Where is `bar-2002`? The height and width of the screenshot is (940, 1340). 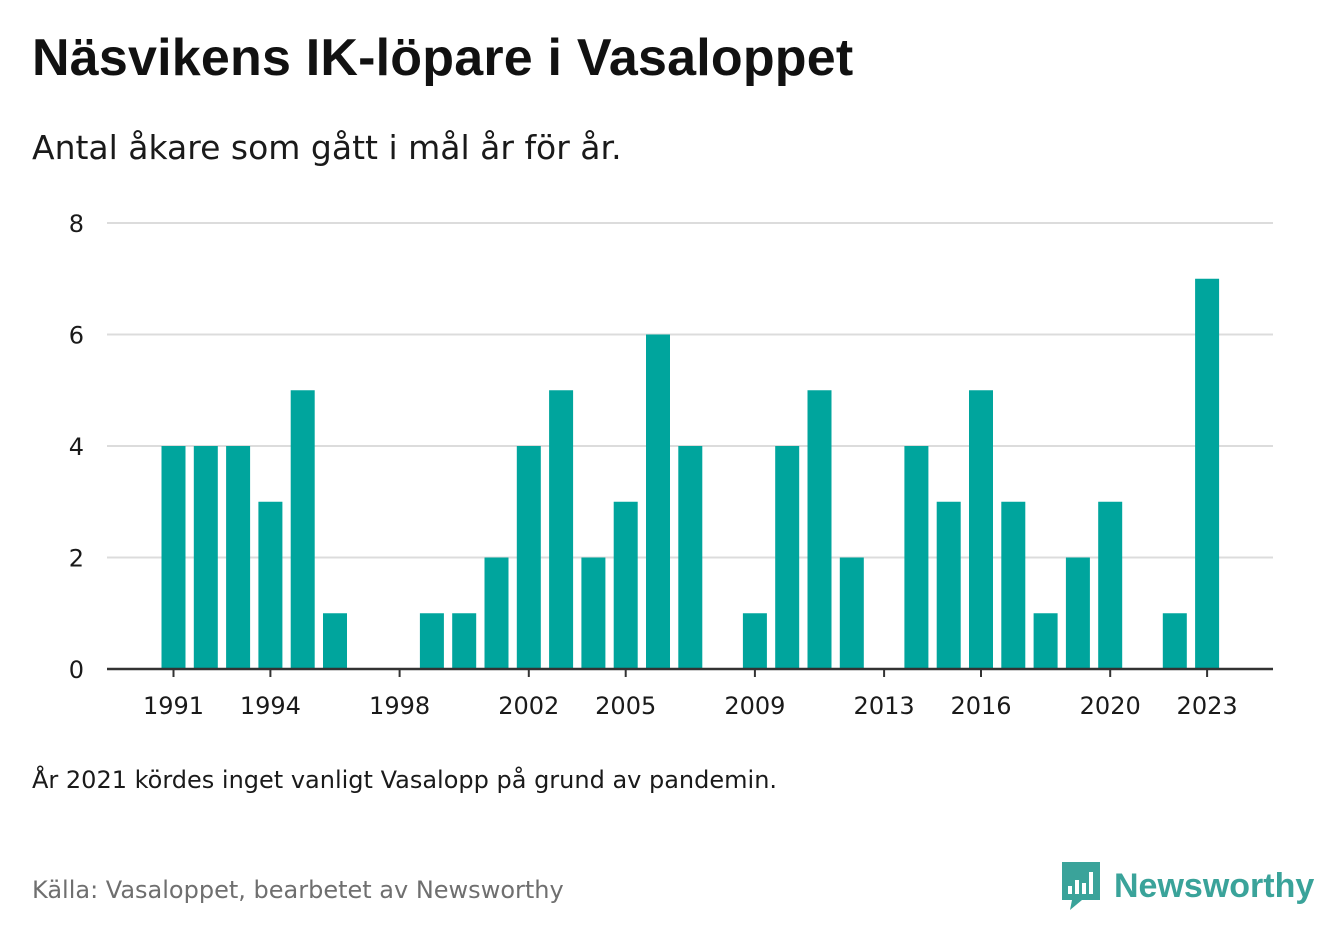
bar-2002 is located at coordinates (528, 557).